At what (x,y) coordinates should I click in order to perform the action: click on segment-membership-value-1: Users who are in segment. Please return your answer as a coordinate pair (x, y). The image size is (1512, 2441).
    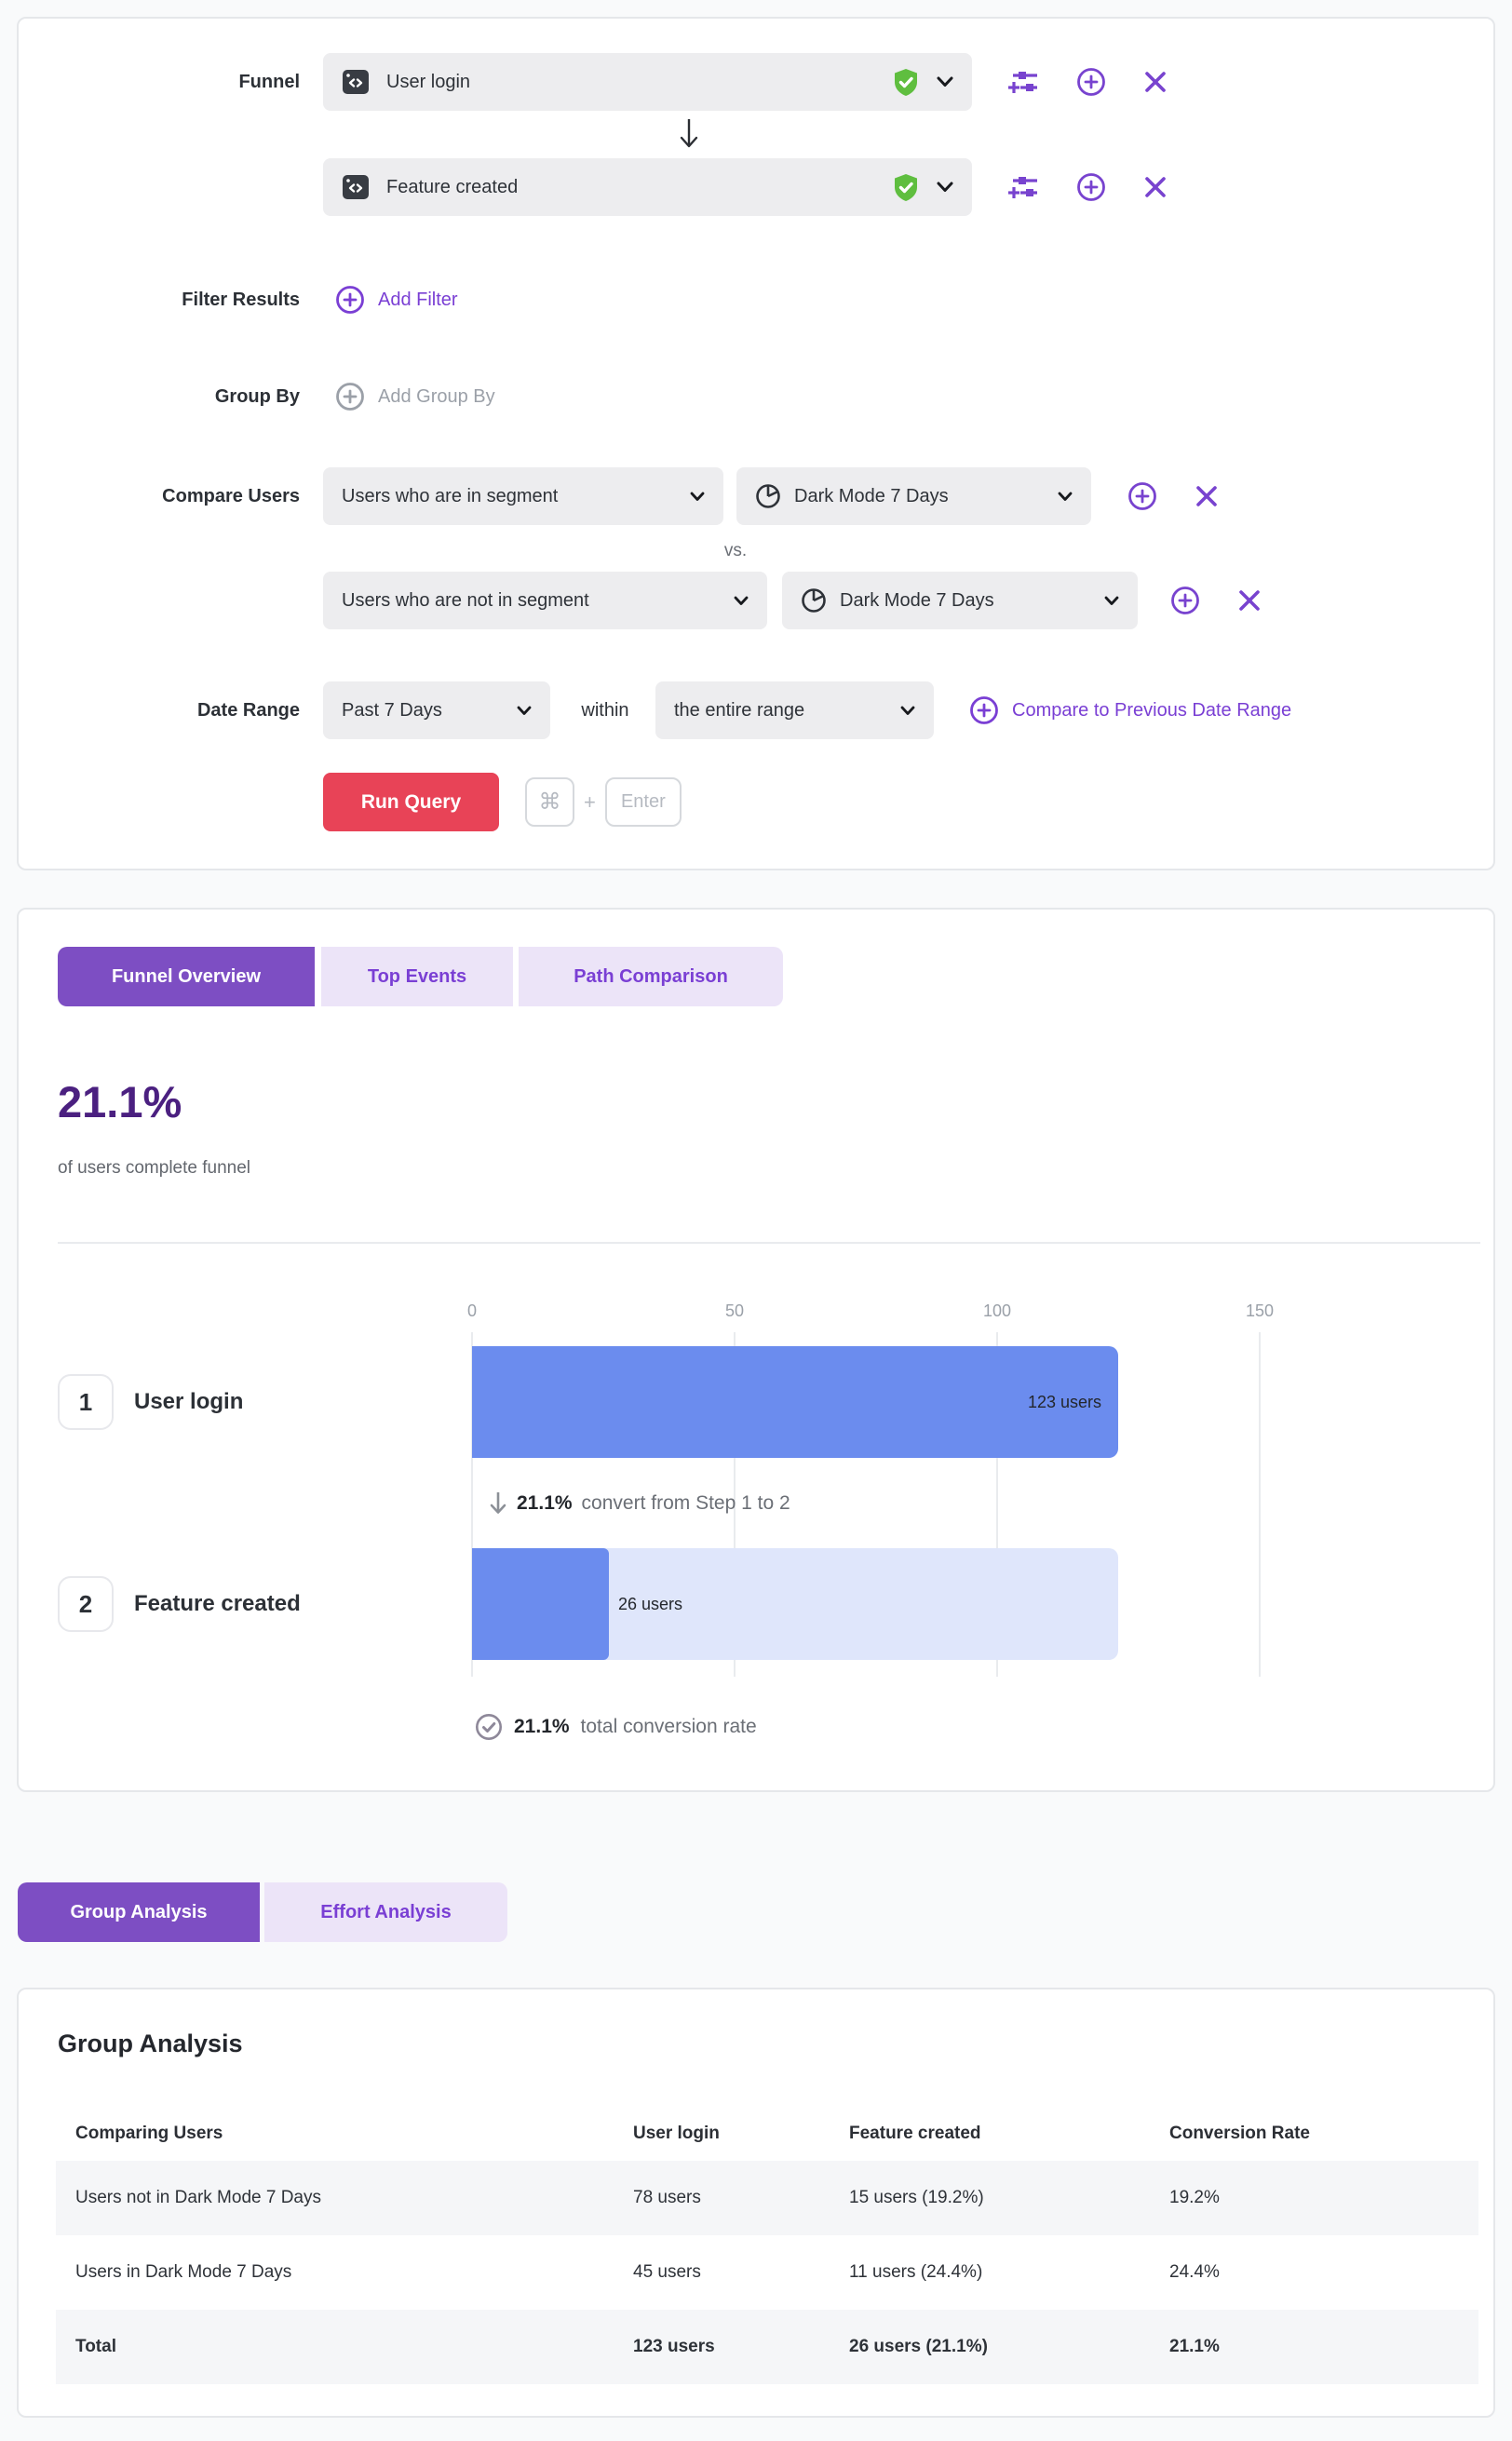
    Looking at the image, I should click on (451, 495).